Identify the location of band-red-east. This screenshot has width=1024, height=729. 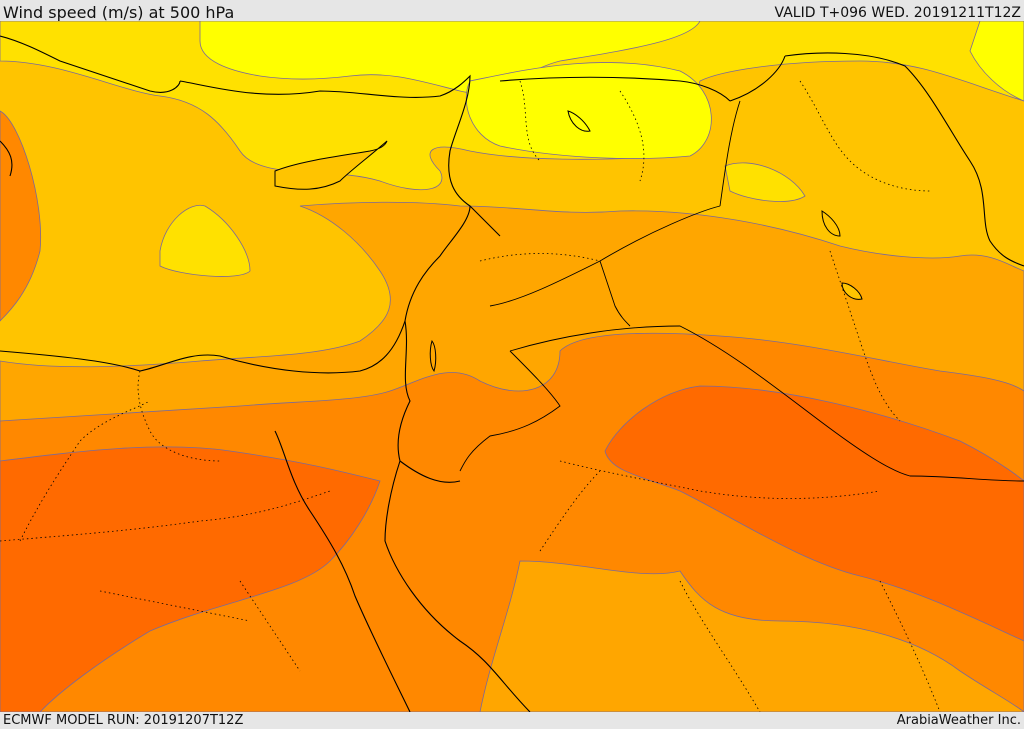
(814, 513).